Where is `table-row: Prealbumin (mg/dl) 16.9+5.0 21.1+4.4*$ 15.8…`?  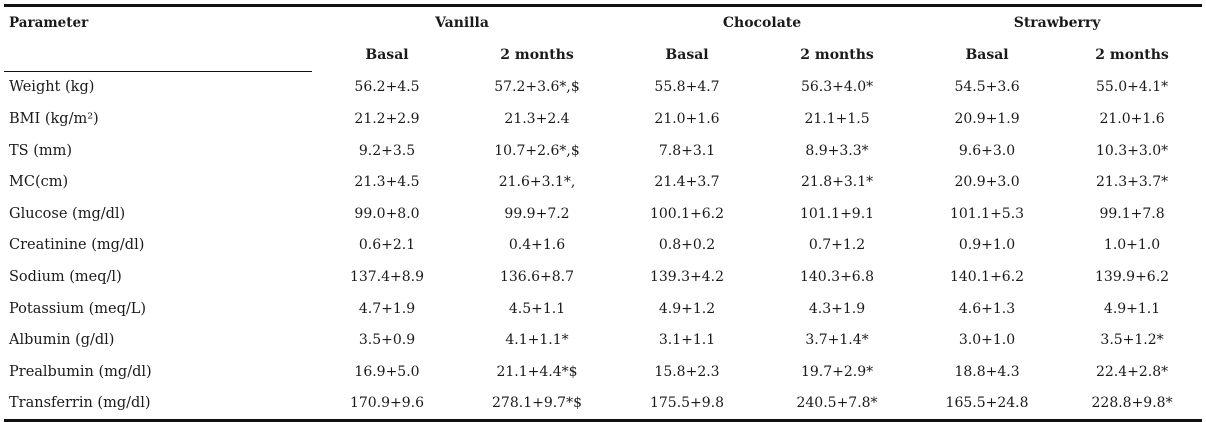 table-row: Prealbumin (mg/dl) 16.9+5.0 21.1+4.4*$ 15.8… is located at coordinates (603, 372).